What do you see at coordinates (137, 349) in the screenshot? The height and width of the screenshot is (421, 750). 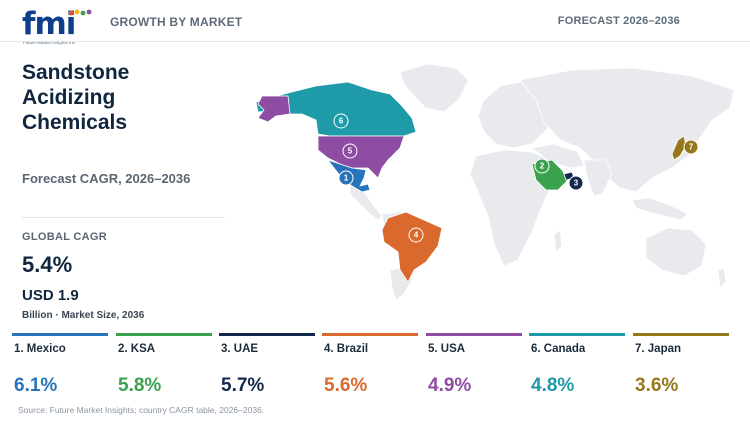 I see `card-ksa-name: 2. KSA` at bounding box center [137, 349].